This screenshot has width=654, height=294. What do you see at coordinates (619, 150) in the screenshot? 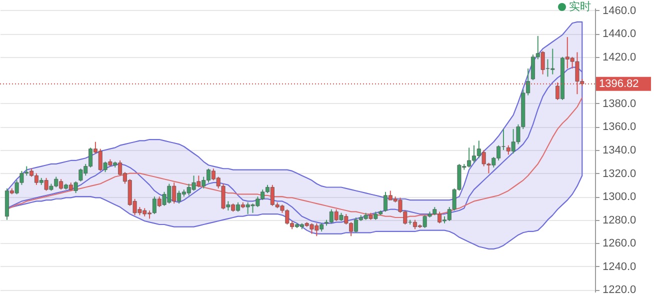
I see `y-tick-label: 1340.0` at bounding box center [619, 150].